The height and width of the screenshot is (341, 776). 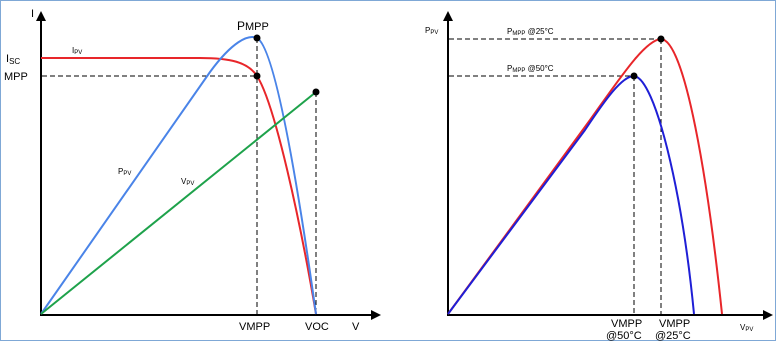 What do you see at coordinates (254, 327) in the screenshot?
I see `vmpp-label: VMPP` at bounding box center [254, 327].